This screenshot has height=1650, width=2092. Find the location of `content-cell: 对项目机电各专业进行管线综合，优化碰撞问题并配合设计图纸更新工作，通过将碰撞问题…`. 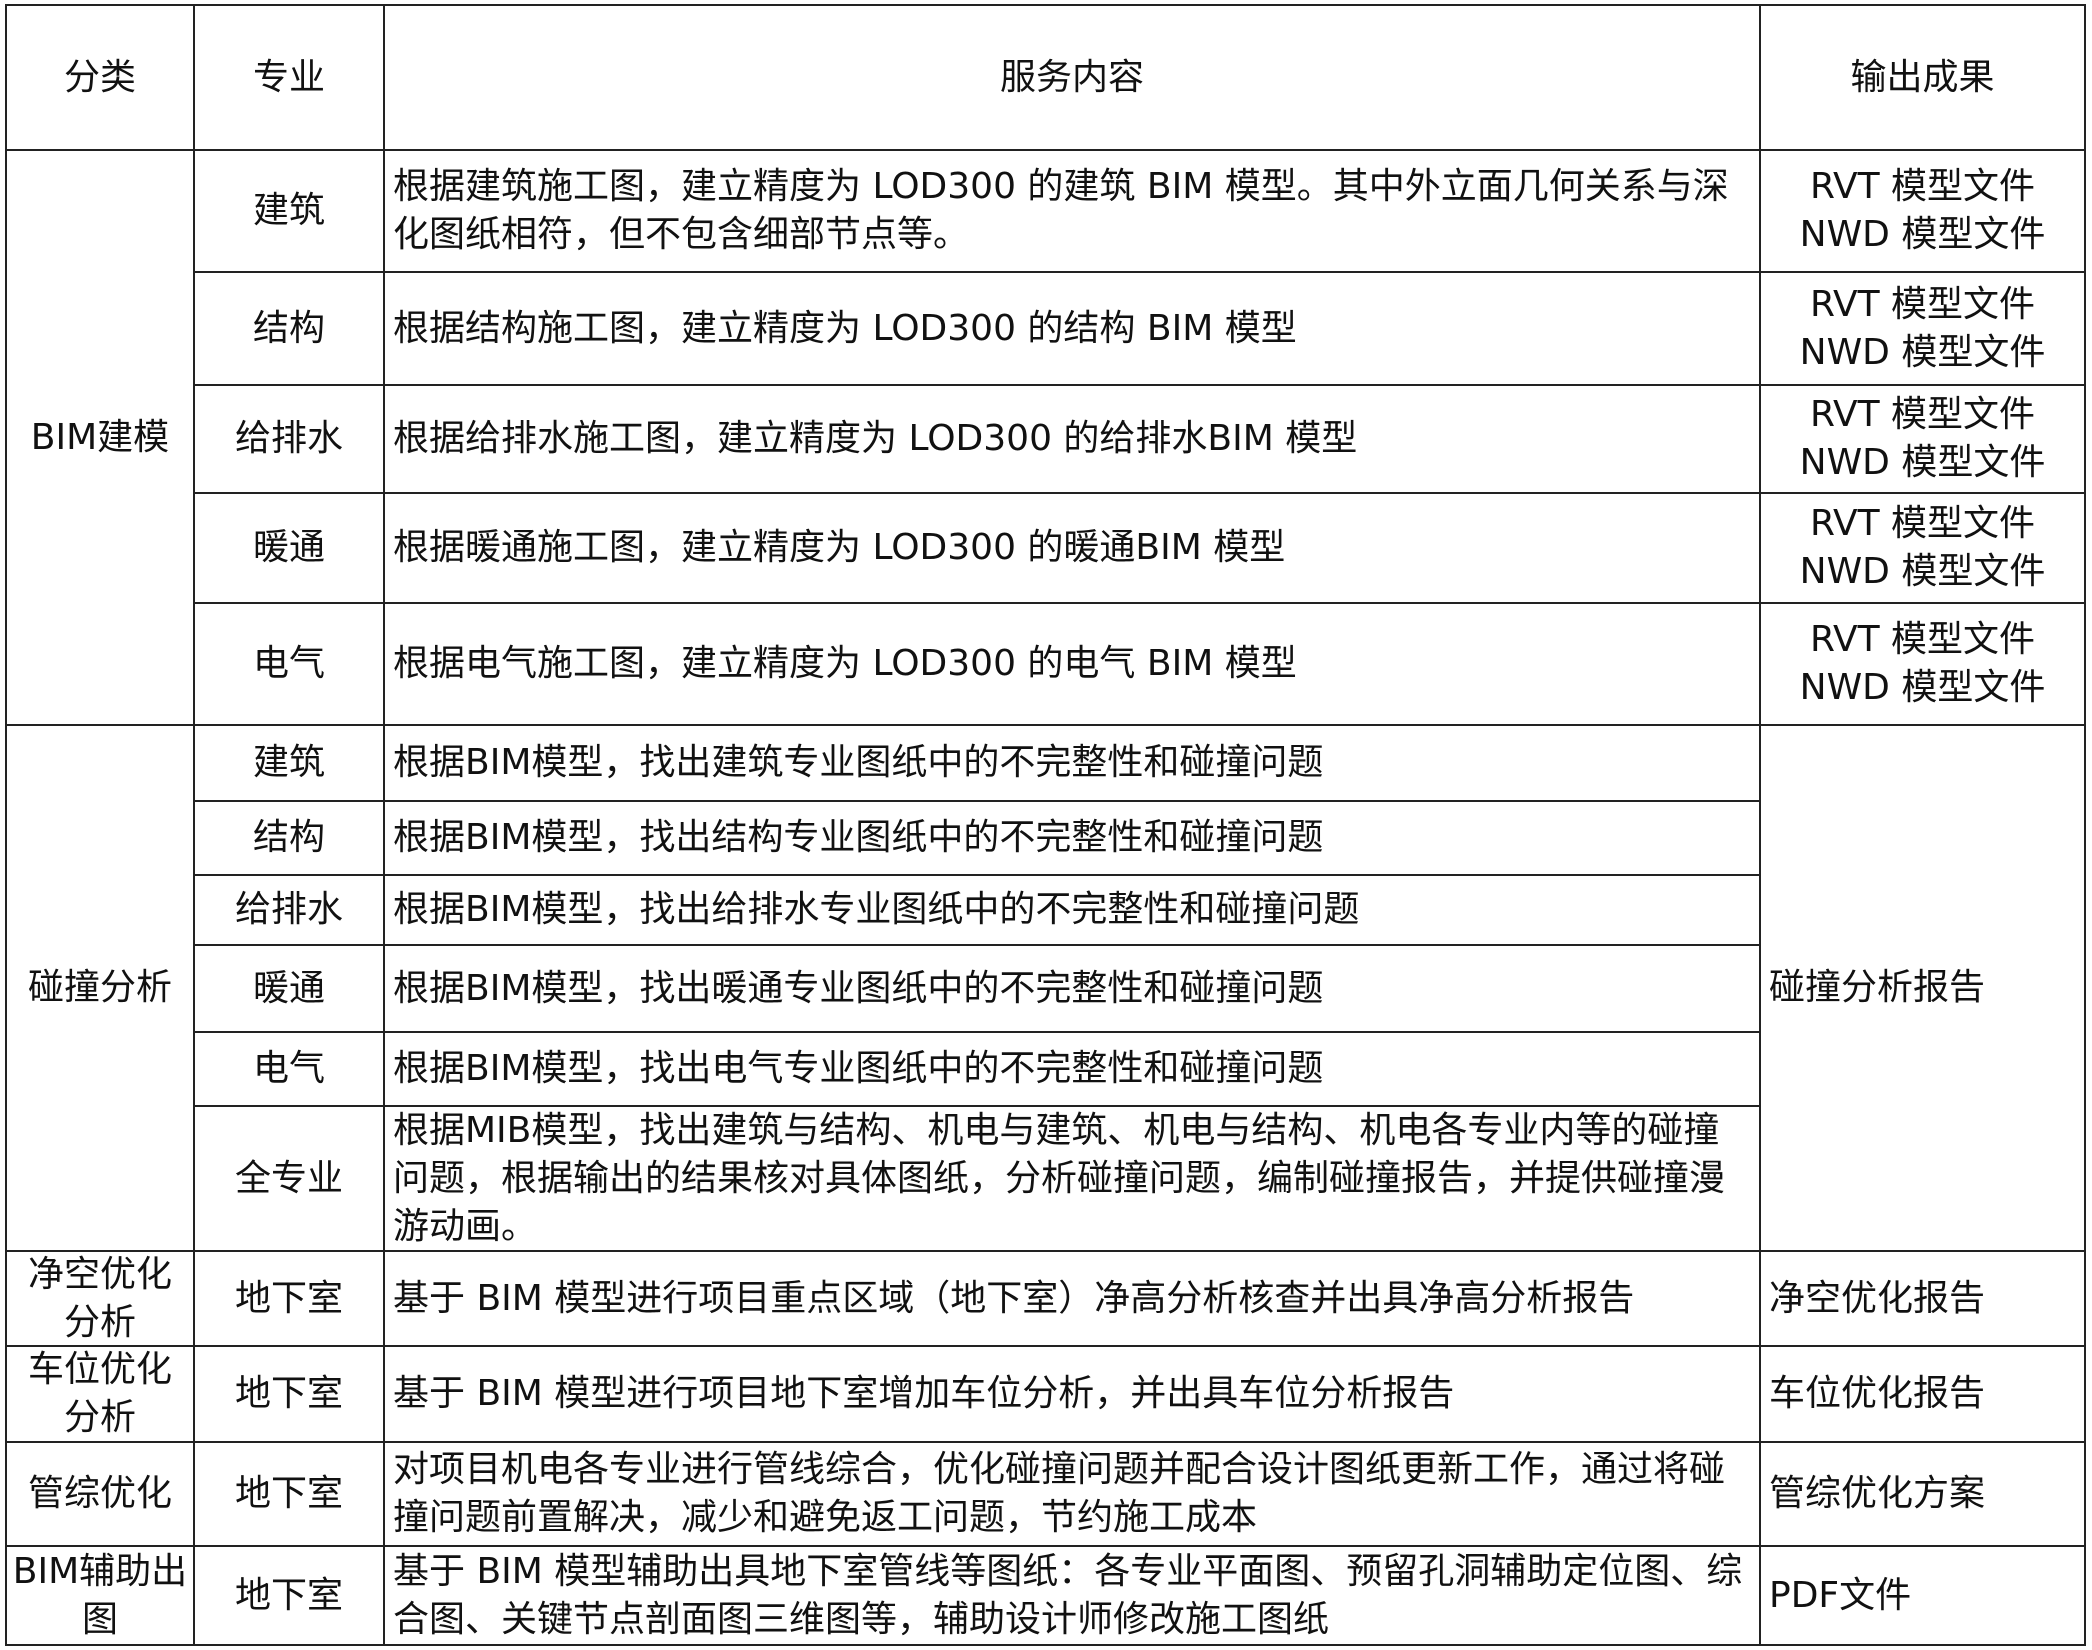

content-cell: 对项目机电各专业进行管线综合，优化碰撞问题并配合设计图纸更新工作，通过将碰撞问题… is located at coordinates (1072, 1494).